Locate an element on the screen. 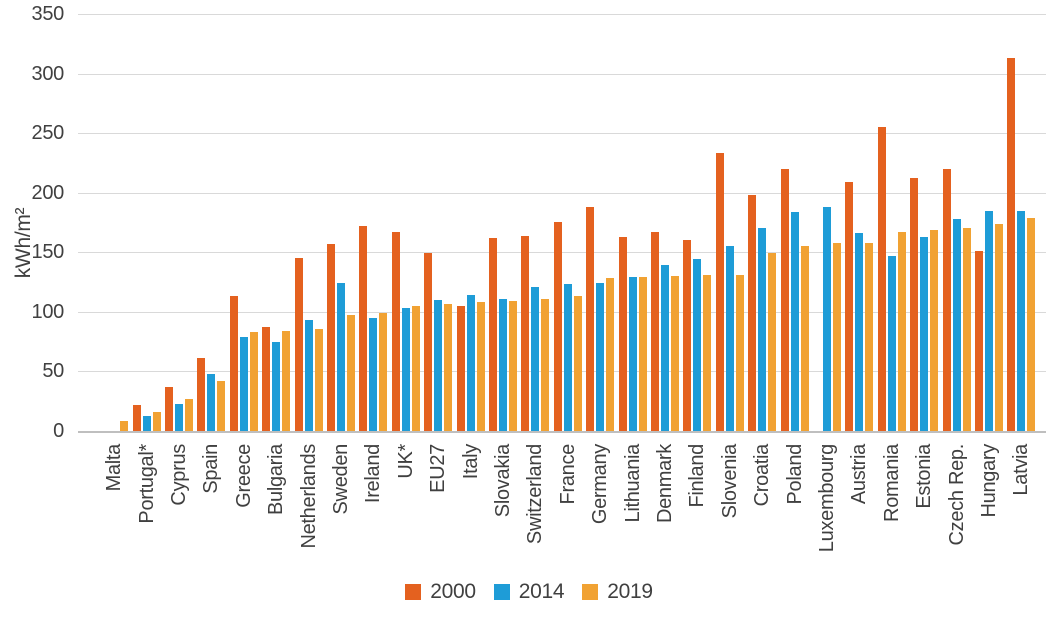 The height and width of the screenshot is (618, 1058). y-tick-label: 100 is located at coordinates (48, 311).